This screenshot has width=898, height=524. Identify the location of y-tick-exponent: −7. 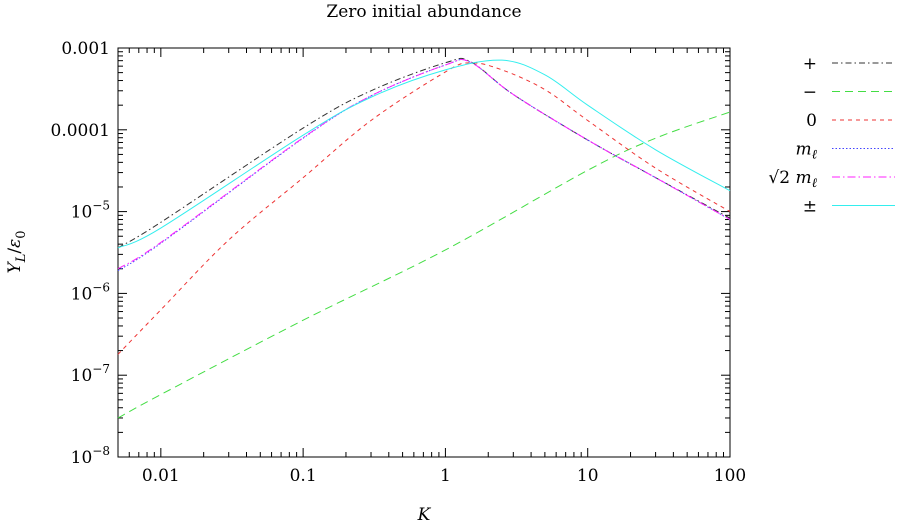
(101, 369).